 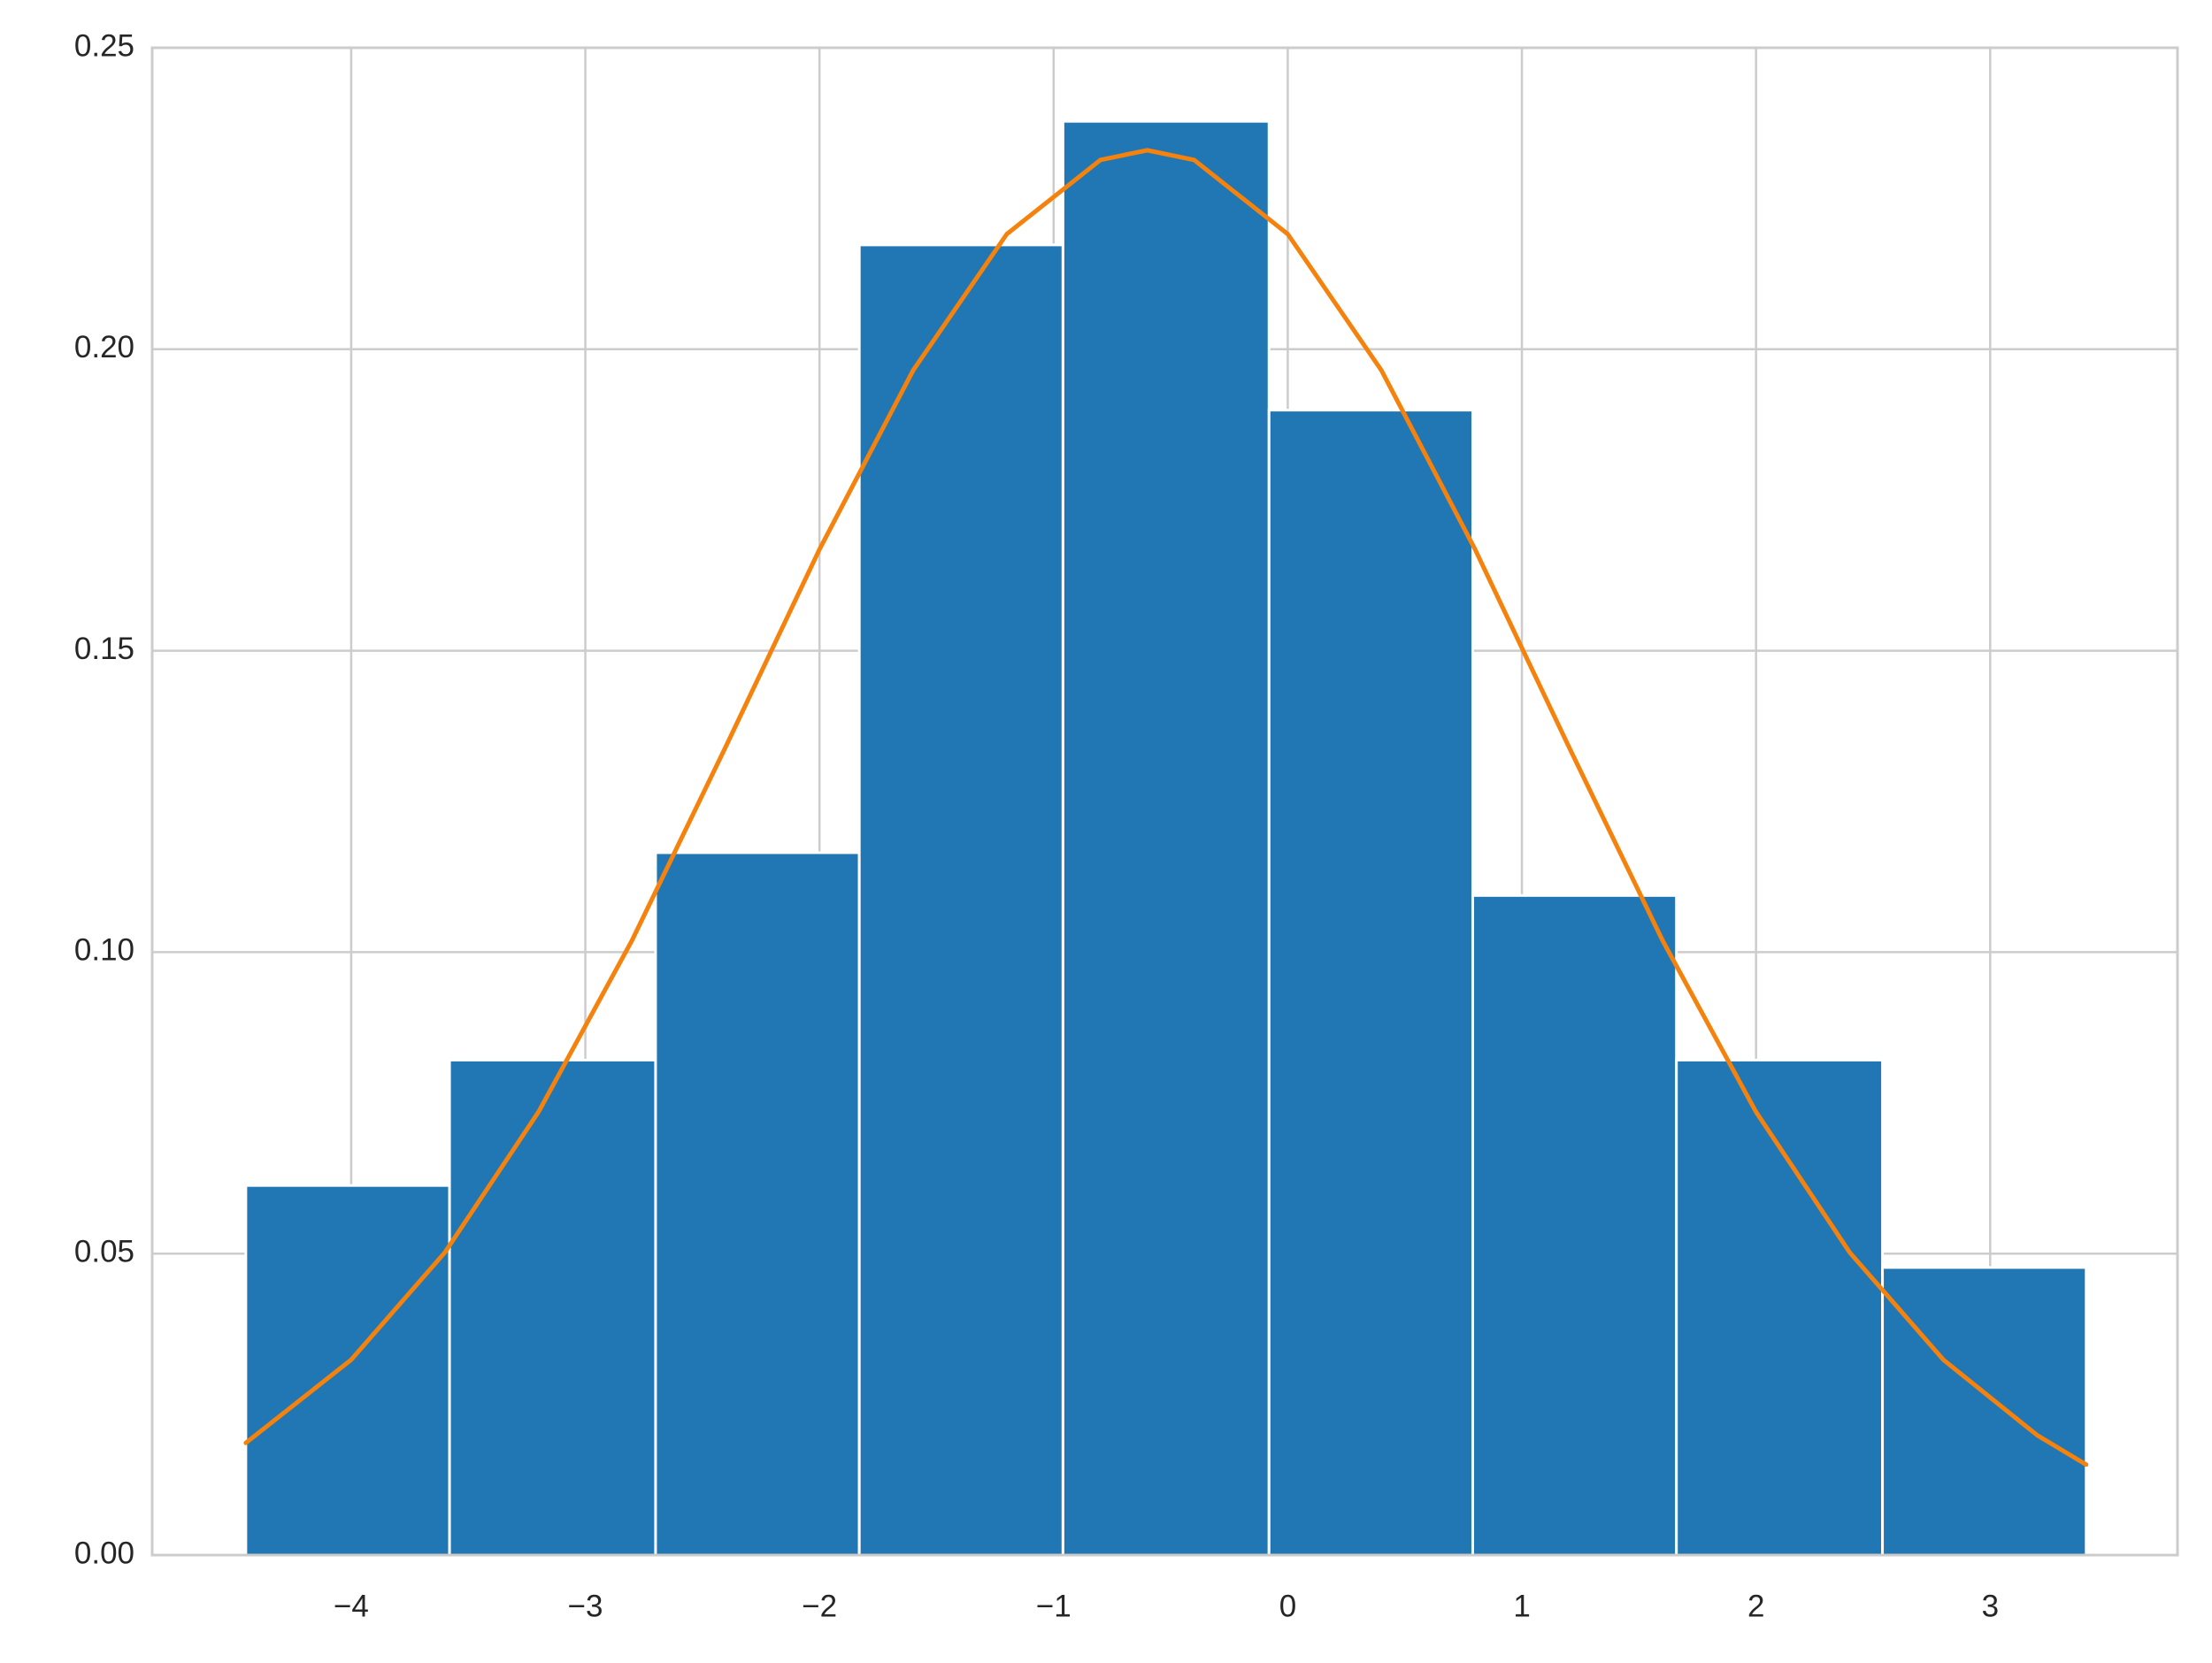 What do you see at coordinates (1054, 1606) in the screenshot?
I see `x-tick-label: −1` at bounding box center [1054, 1606].